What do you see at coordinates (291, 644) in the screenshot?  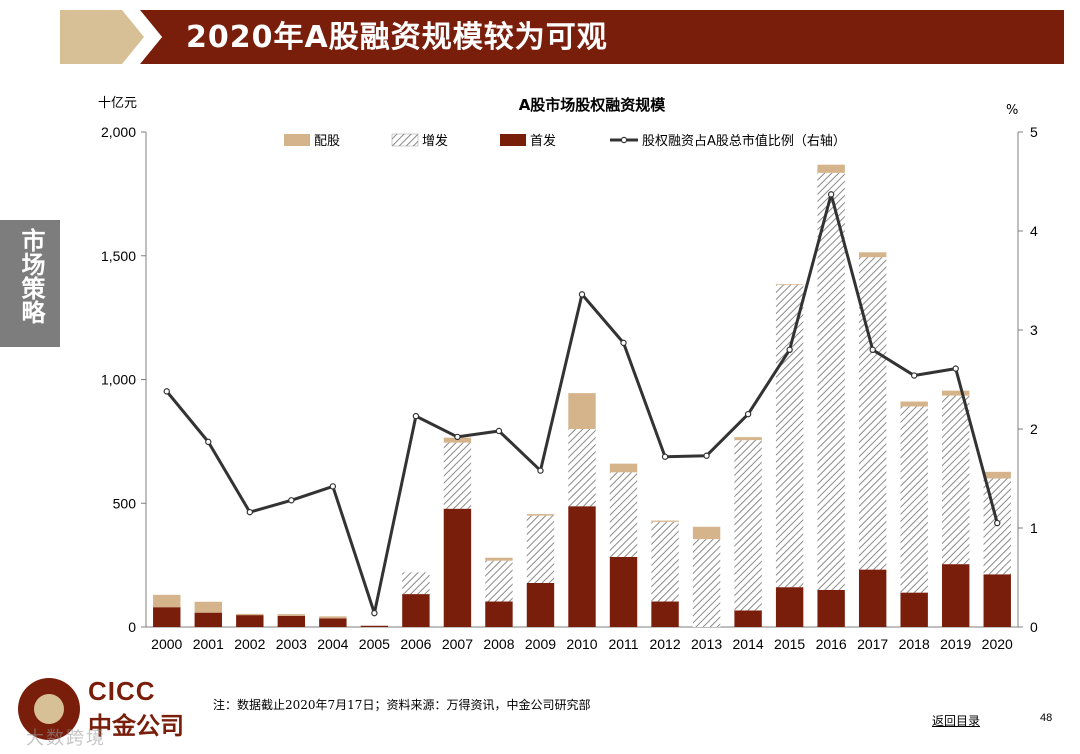 I see `x-tick-label: 2003` at bounding box center [291, 644].